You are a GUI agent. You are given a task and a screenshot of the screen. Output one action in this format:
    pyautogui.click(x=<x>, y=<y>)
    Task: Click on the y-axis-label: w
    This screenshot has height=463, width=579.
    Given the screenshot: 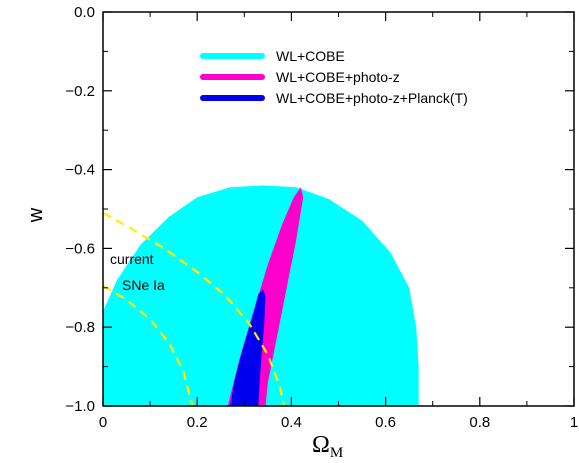 What is the action you would take?
    pyautogui.click(x=36, y=215)
    